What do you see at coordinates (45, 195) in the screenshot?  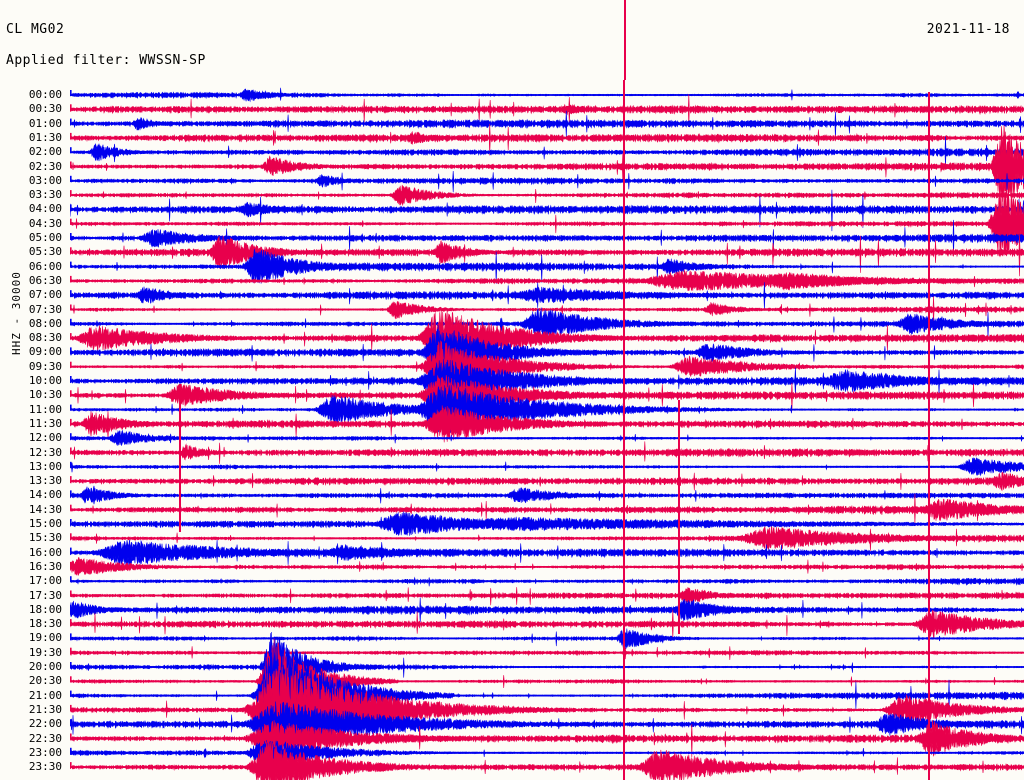 I see `time-tick-label: 03:30` at bounding box center [45, 195].